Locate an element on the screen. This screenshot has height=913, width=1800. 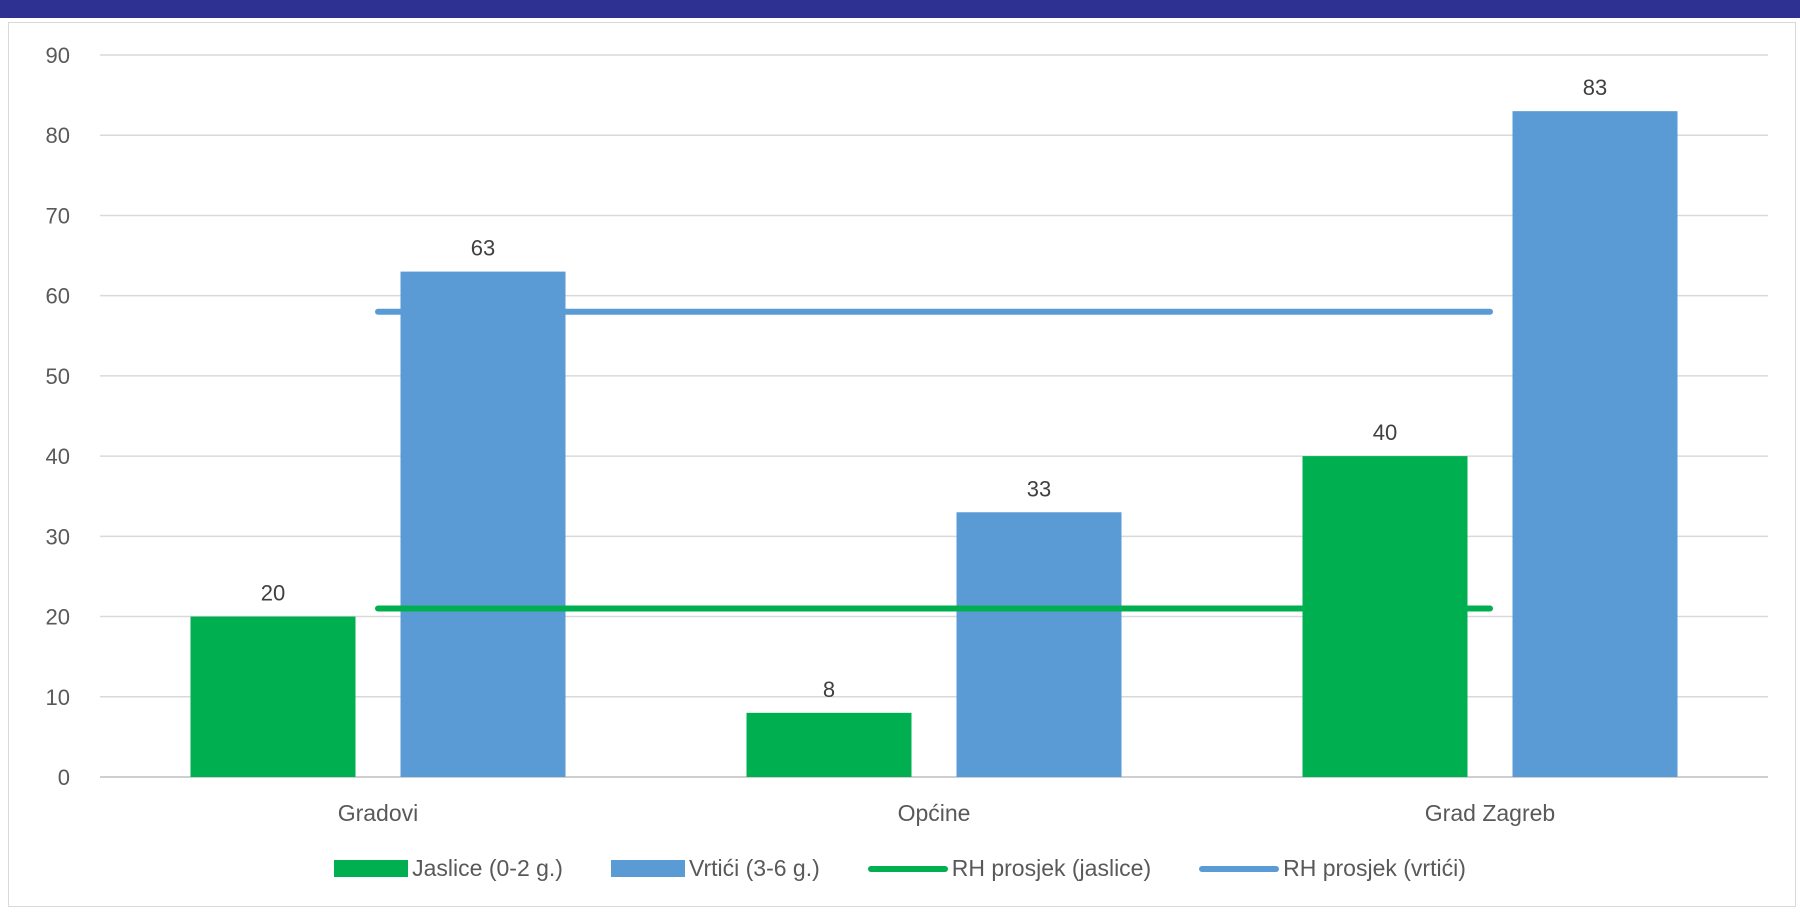
legend-item-rh-vrtici: RH prosjek (vrtići) is located at coordinates (1332, 868).